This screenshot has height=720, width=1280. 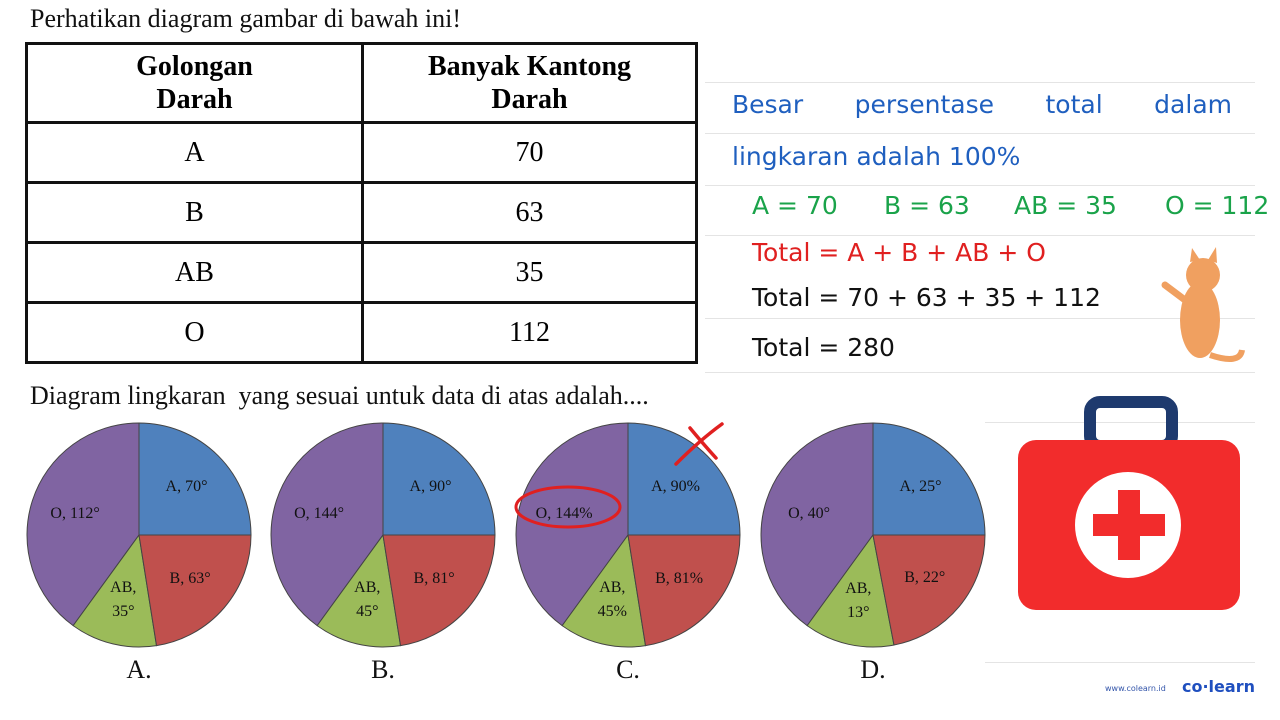 I want to click on red-circle-mark, so click(x=568, y=507).